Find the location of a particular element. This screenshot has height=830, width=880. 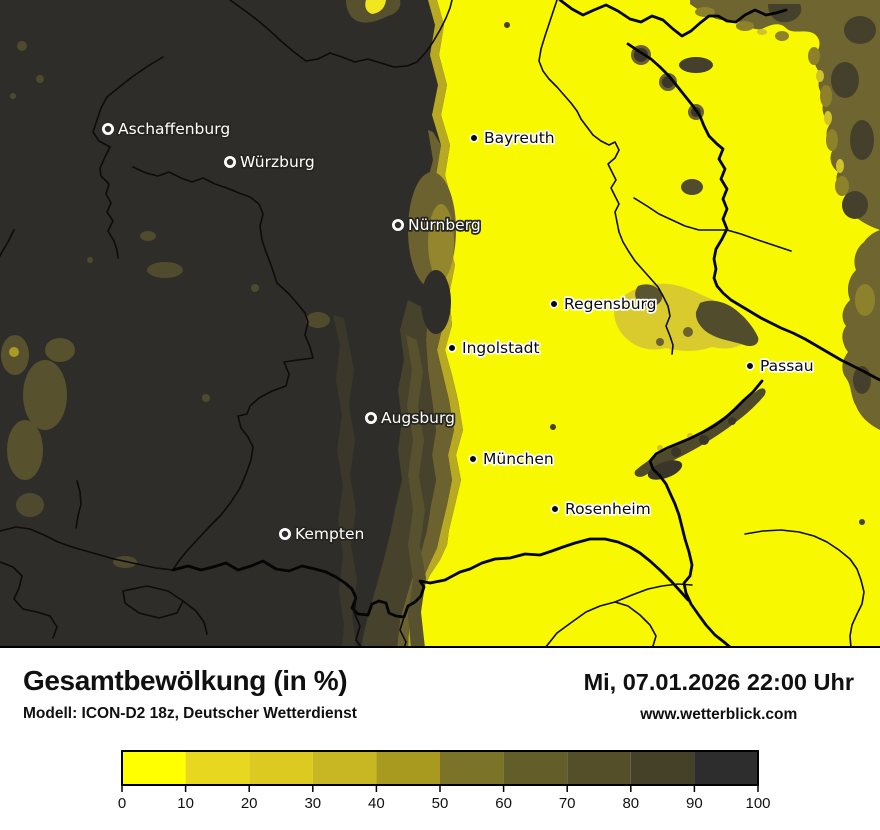

legend-tick-label: 80 is located at coordinates (630, 803).